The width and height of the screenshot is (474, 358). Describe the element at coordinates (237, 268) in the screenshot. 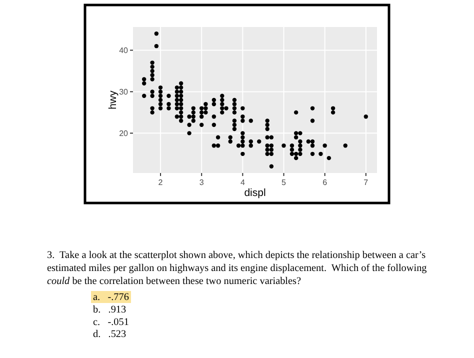

I see `text: estimated miles per gallon on highways and its engine displacement. Which of the following` at that location.